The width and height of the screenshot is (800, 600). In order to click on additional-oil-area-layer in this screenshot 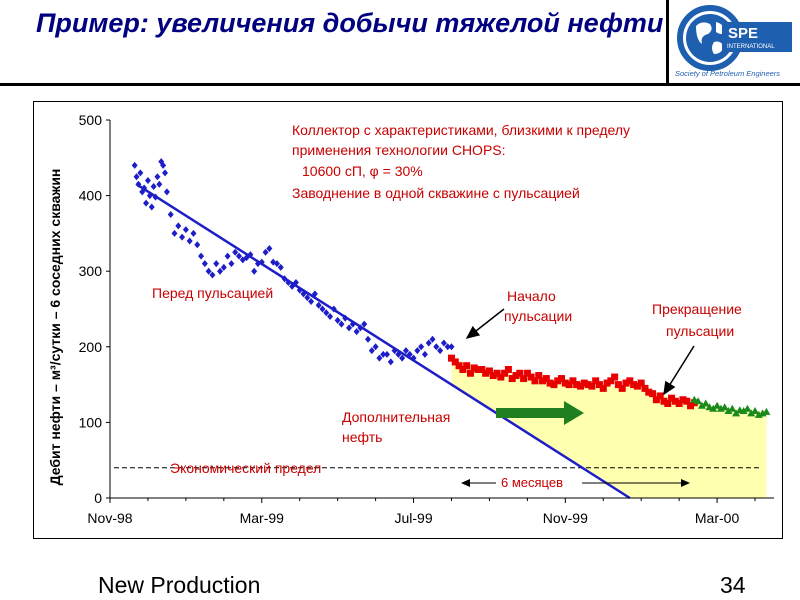, I will do `click(609, 428)`.